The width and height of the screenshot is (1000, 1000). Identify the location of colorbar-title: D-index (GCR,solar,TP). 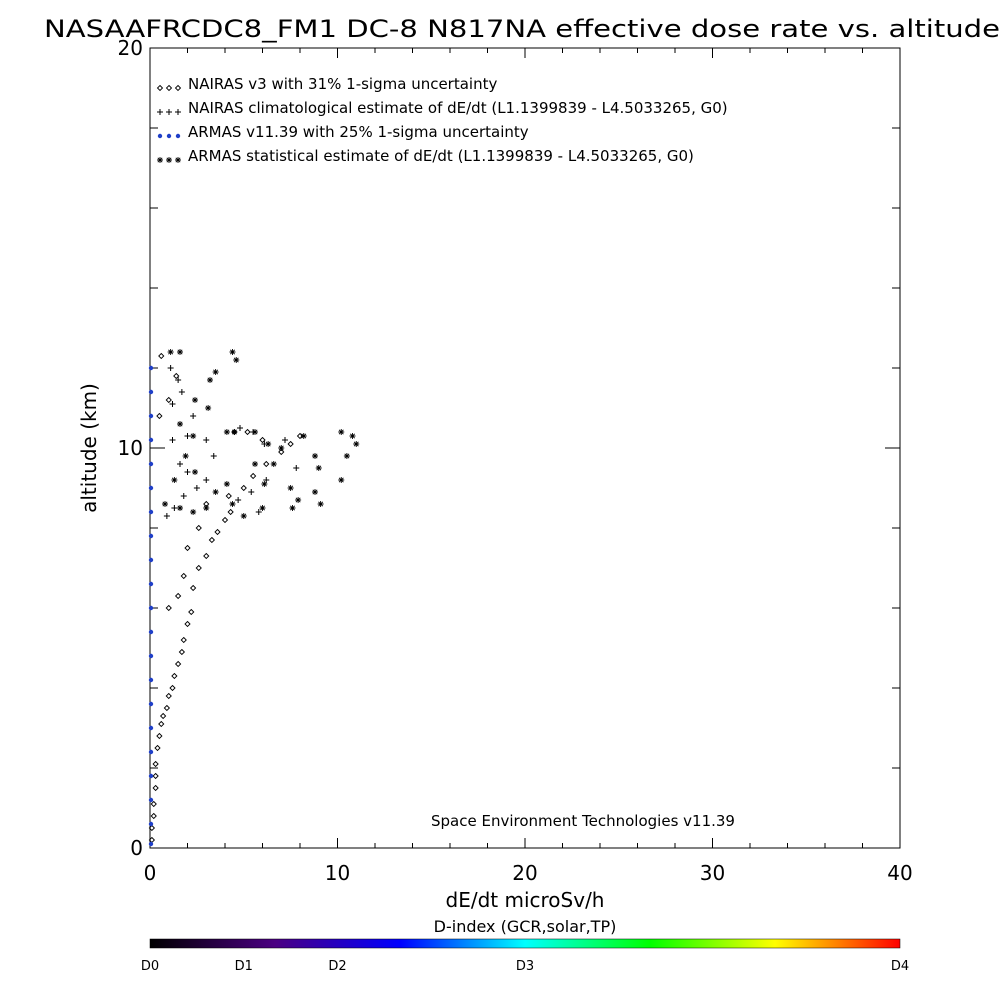
(525, 926).